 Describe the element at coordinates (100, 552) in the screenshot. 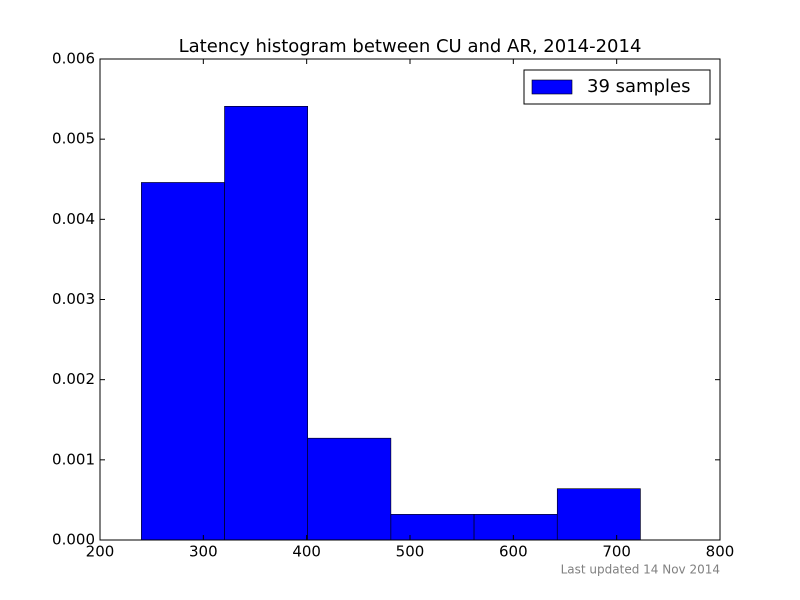

I see `x-tick-label: 200` at that location.